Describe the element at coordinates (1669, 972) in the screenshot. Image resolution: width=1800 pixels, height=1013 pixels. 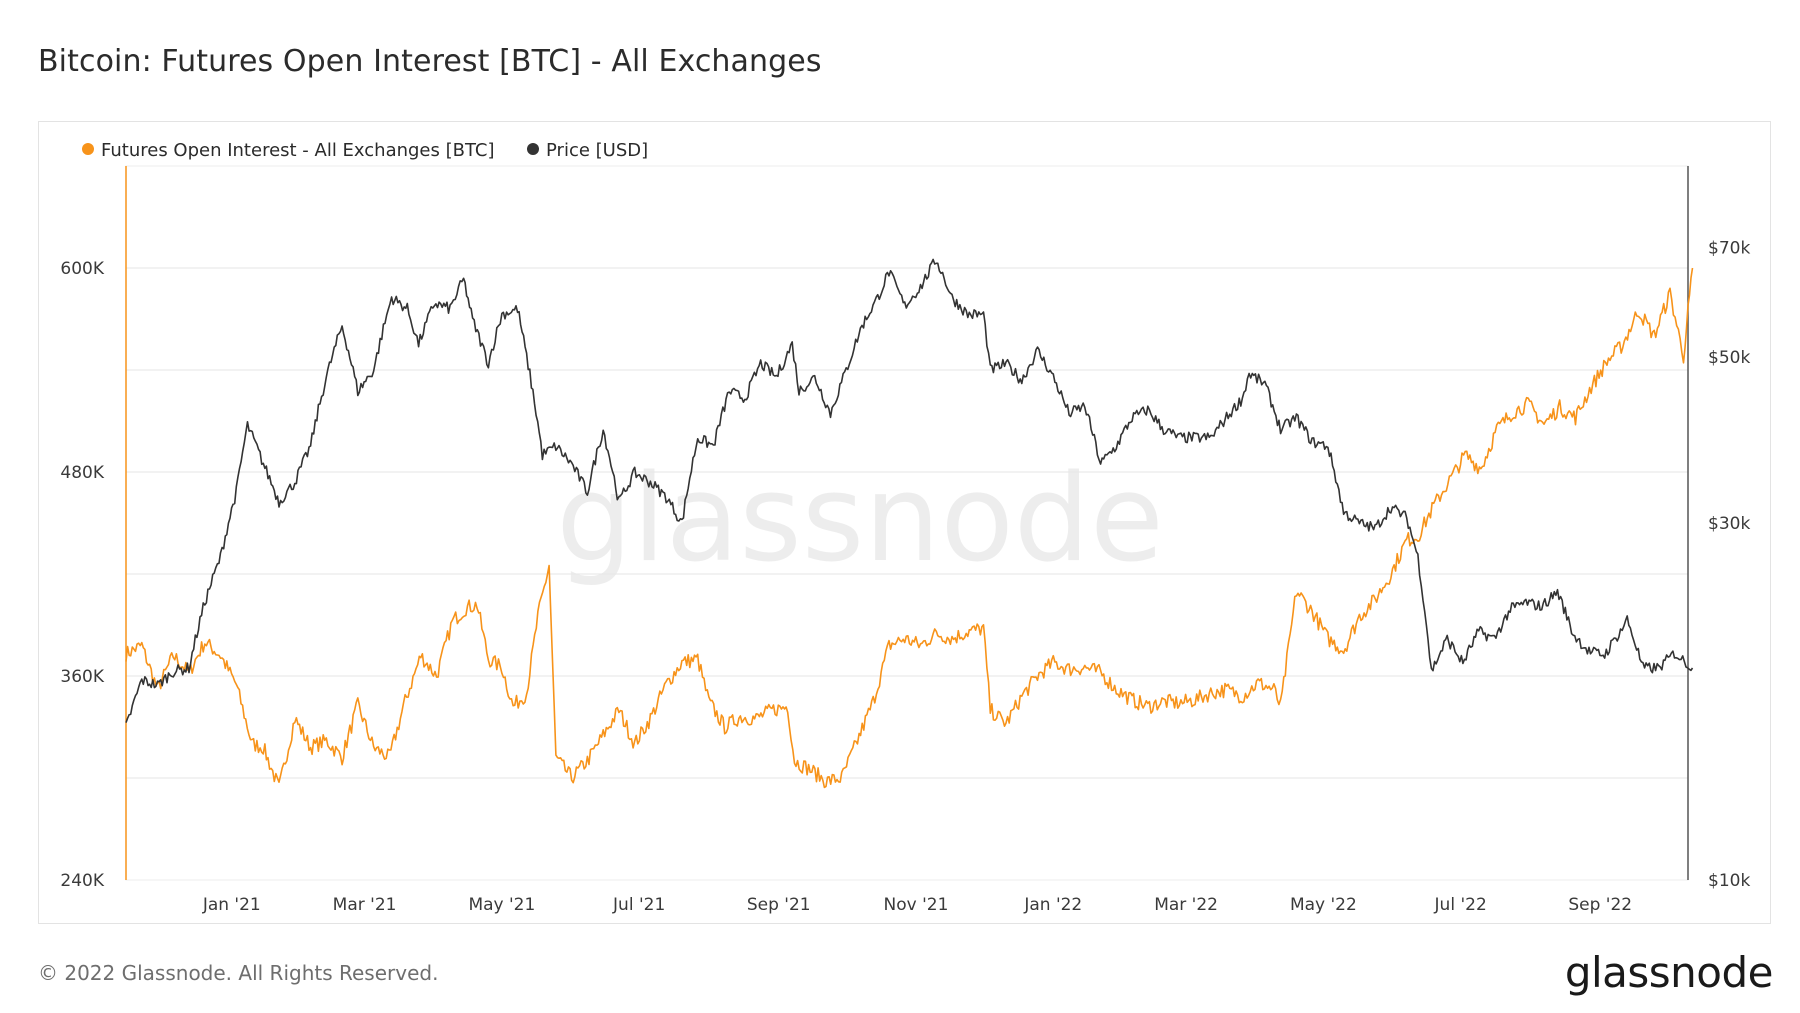
I see `glassnode-logo: glassnode` at that location.